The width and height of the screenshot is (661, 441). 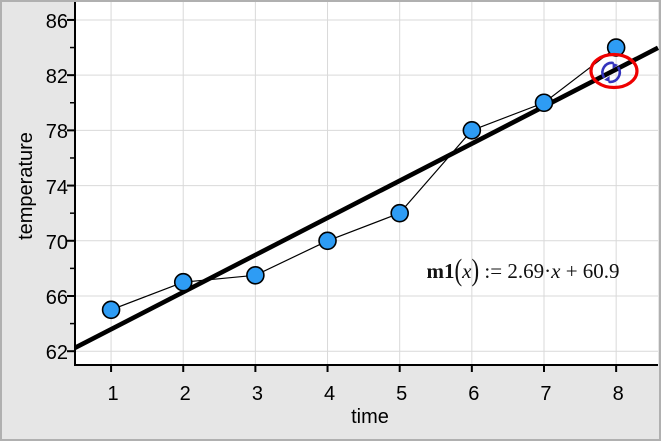 I want to click on x-tick-label: 8, so click(x=618, y=394).